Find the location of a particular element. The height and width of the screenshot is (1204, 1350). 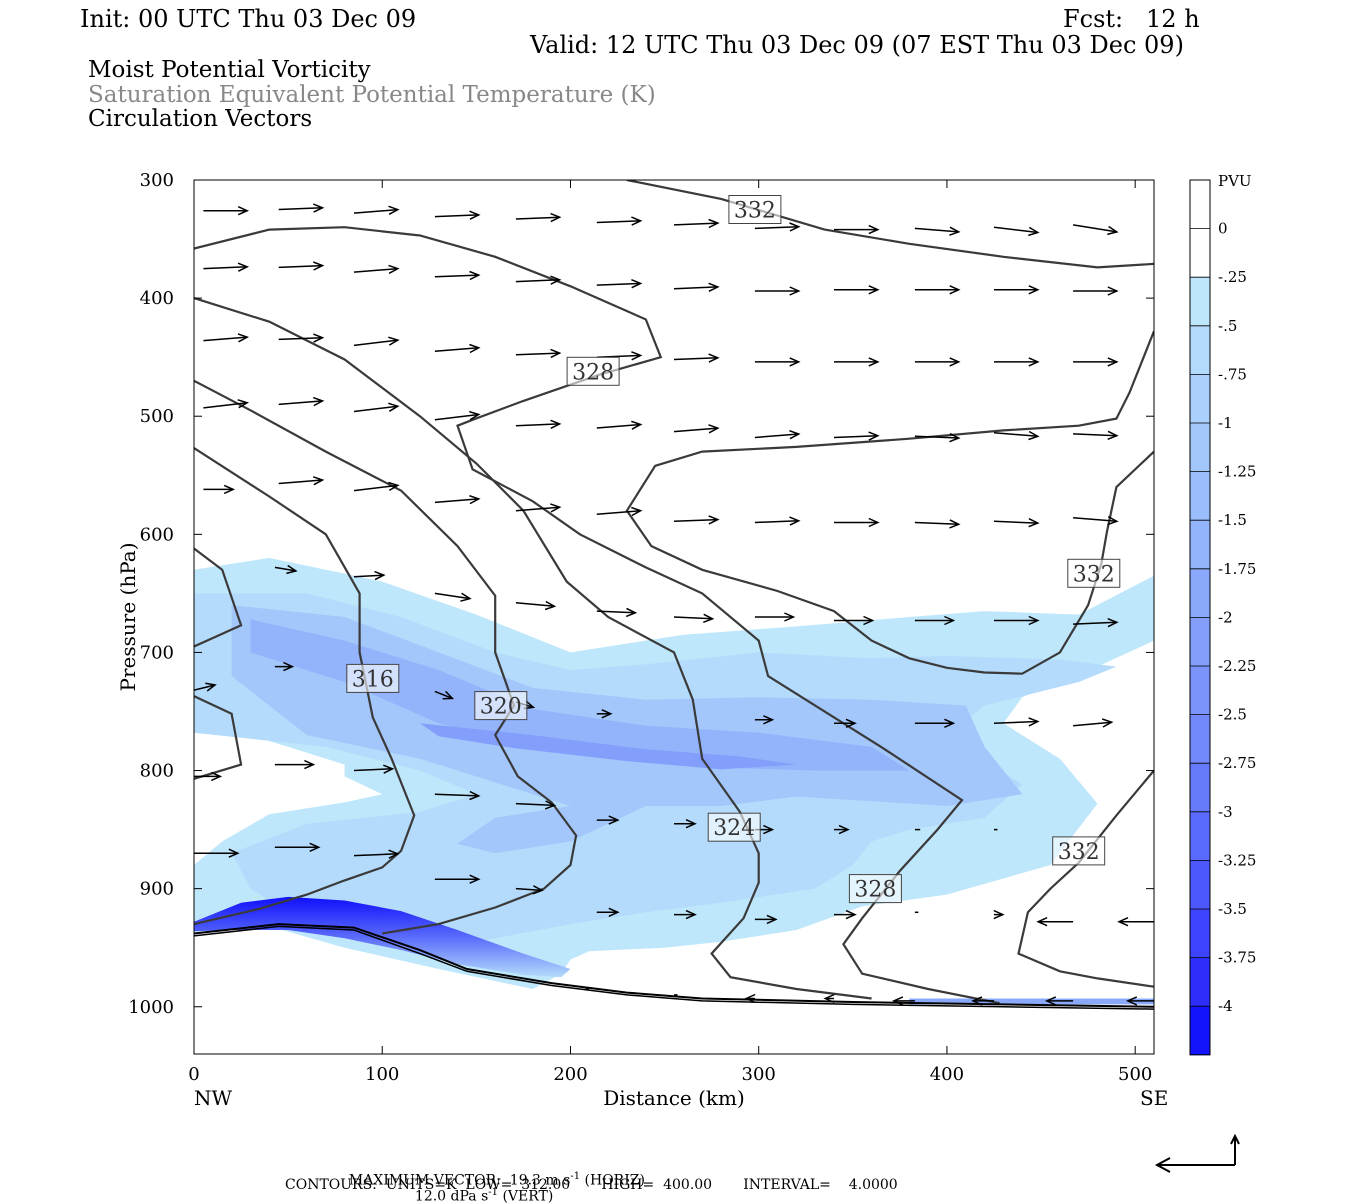

colorbar-label: 0 is located at coordinates (1223, 229).